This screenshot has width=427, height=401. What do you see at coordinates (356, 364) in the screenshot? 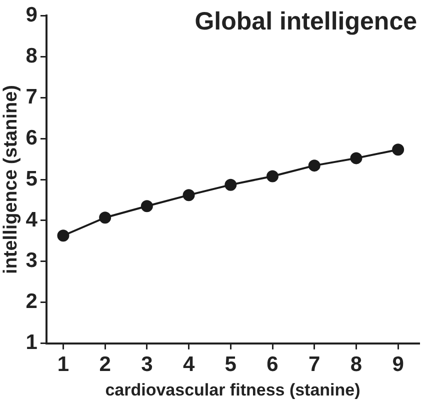
I see `x-tick-label: 8` at bounding box center [356, 364].